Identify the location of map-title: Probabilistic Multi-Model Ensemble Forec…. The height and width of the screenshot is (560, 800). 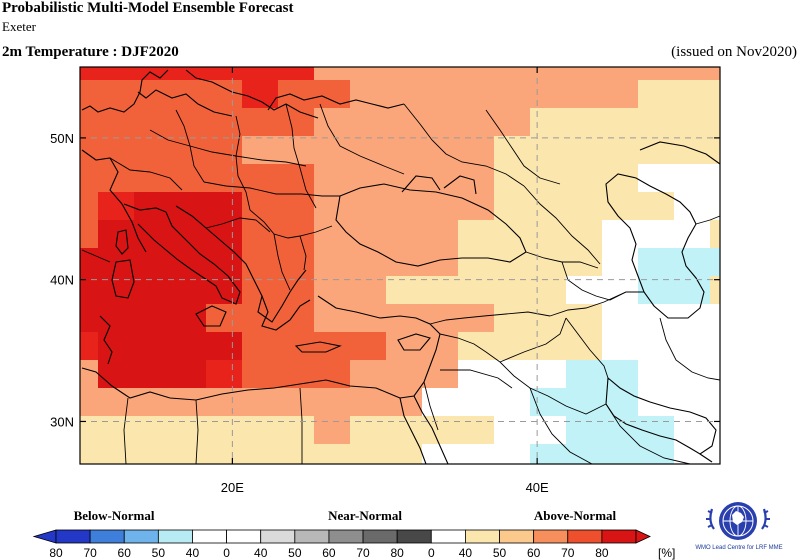
(148, 8).